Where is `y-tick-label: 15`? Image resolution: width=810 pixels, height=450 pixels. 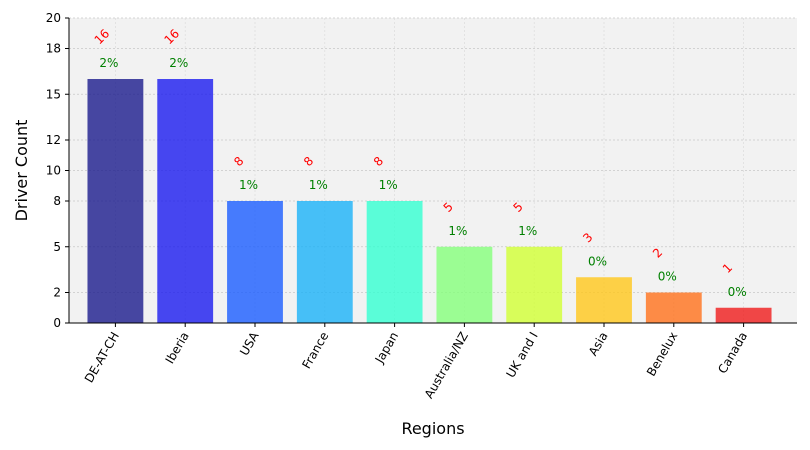
y-tick-label: 15 is located at coordinates (53, 94).